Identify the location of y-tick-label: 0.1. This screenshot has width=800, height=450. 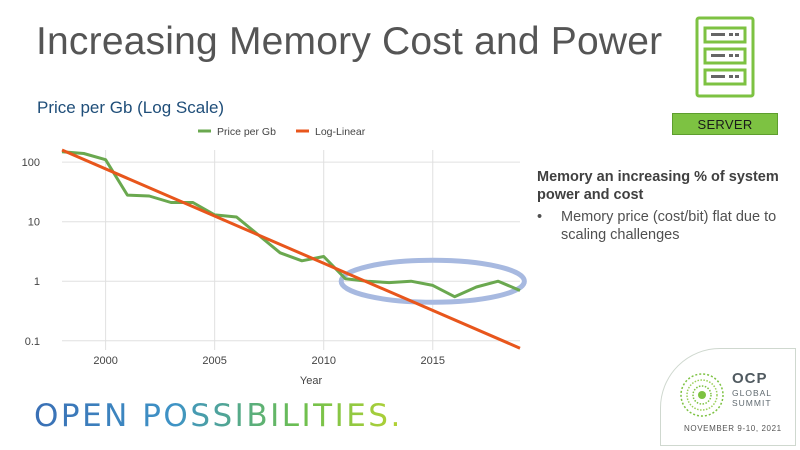
(32, 342).